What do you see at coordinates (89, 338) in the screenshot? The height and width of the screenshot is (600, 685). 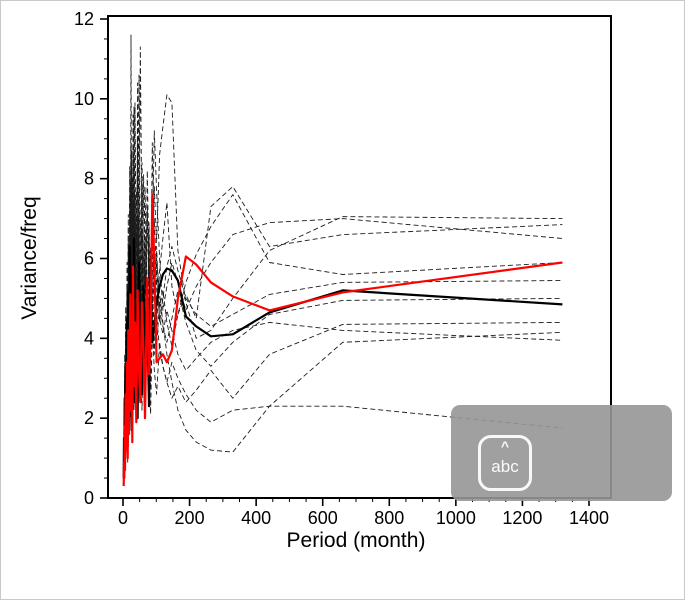 I see `y-tick-label: 4` at bounding box center [89, 338].